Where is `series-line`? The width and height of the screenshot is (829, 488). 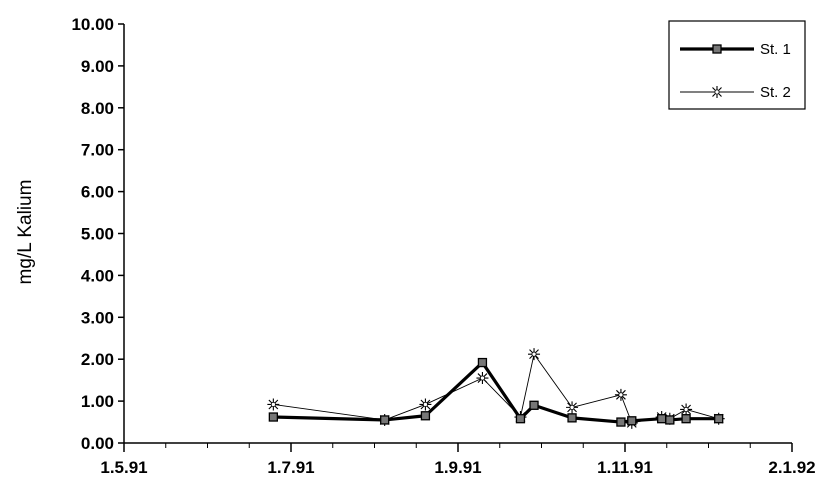 series-line is located at coordinates (496, 388).